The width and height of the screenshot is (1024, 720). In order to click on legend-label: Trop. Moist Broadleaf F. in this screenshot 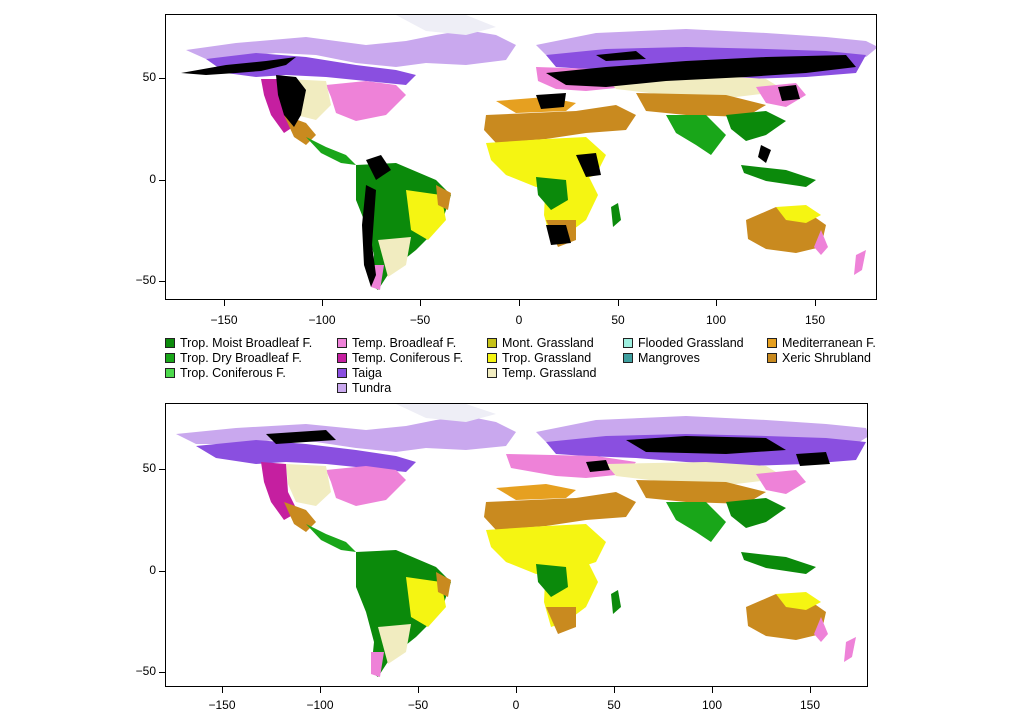, I will do `click(246, 343)`.